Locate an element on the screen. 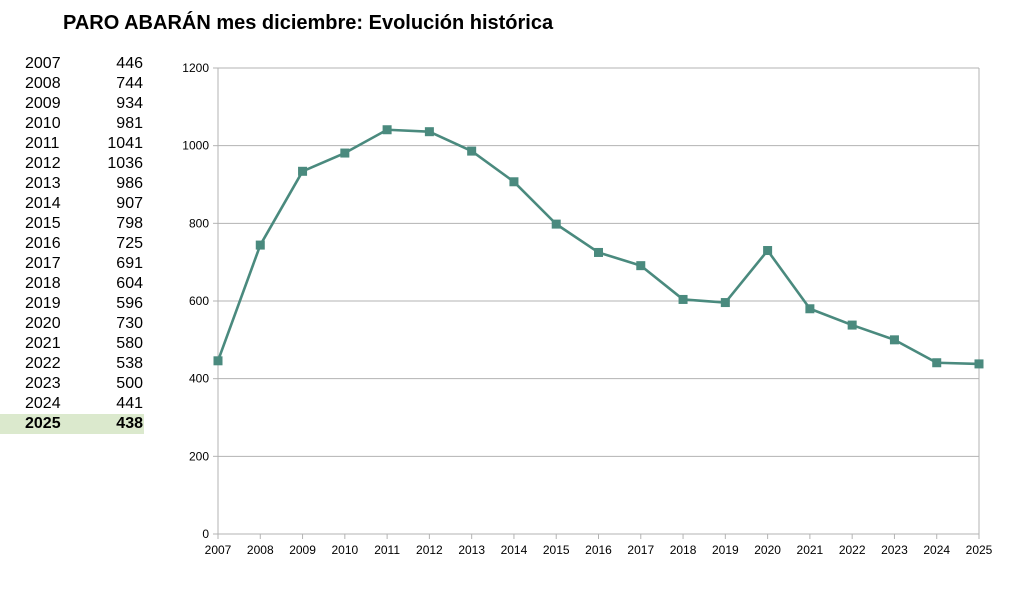 The image size is (1022, 610). table-year: 2013 is located at coordinates (43, 183).